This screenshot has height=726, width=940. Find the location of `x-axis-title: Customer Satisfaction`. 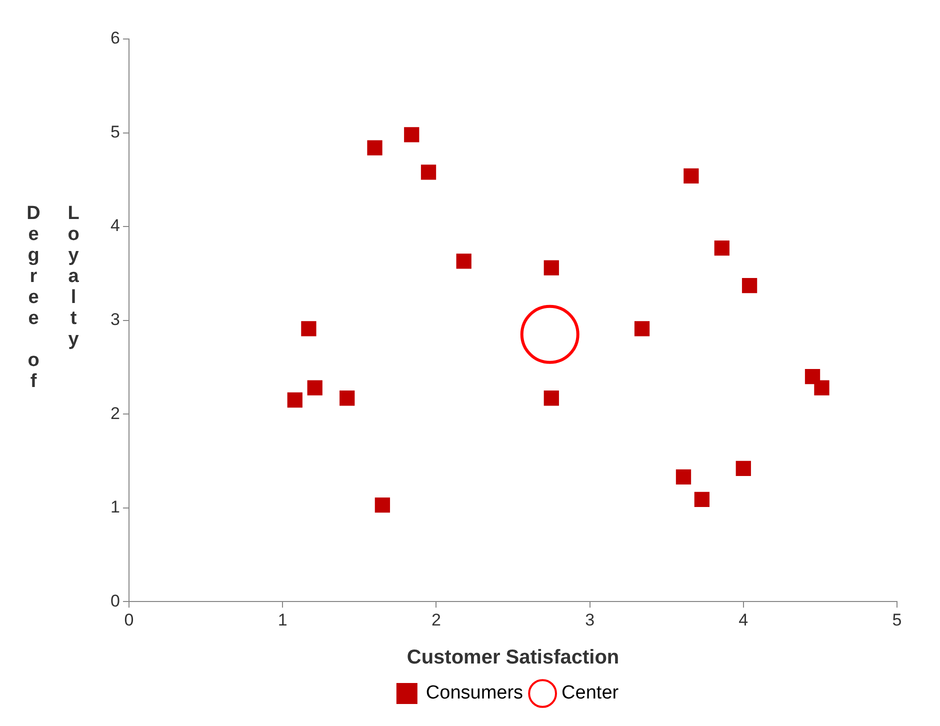

x-axis-title: Customer Satisfaction is located at coordinates (513, 657).